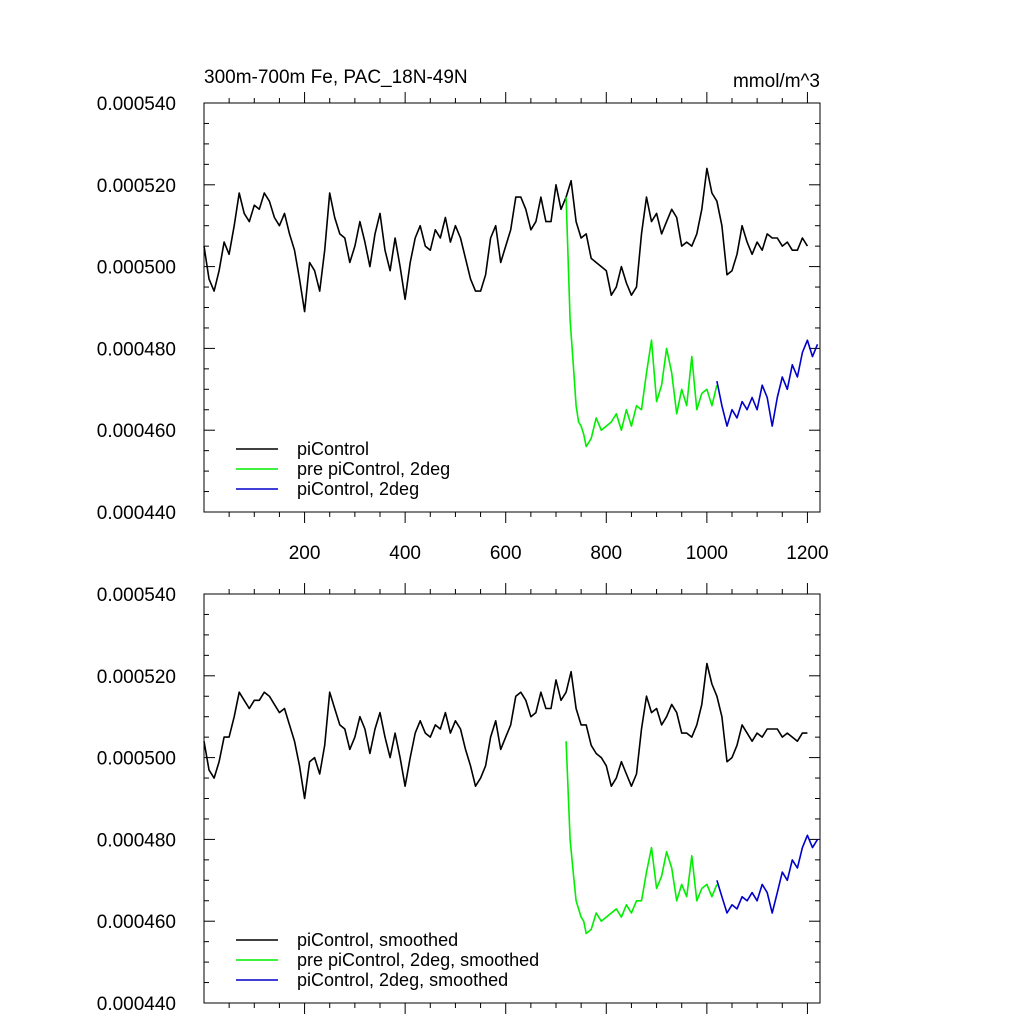 The height and width of the screenshot is (1029, 1024). What do you see at coordinates (333, 449) in the screenshot?
I see `legend-label: piControl` at bounding box center [333, 449].